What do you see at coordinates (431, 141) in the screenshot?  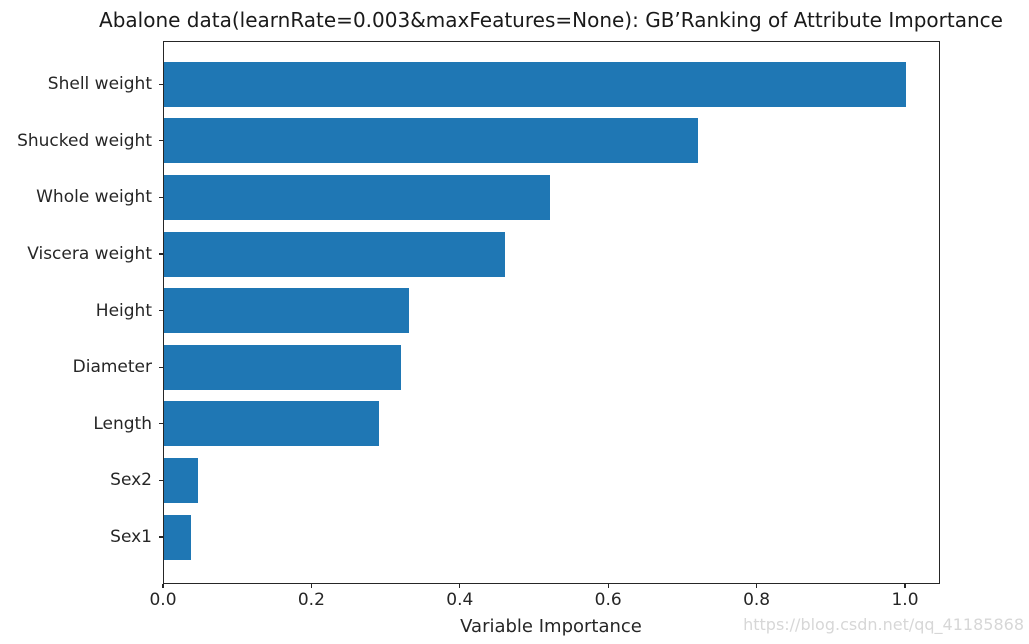 I see `bar-shucked-weight` at bounding box center [431, 141].